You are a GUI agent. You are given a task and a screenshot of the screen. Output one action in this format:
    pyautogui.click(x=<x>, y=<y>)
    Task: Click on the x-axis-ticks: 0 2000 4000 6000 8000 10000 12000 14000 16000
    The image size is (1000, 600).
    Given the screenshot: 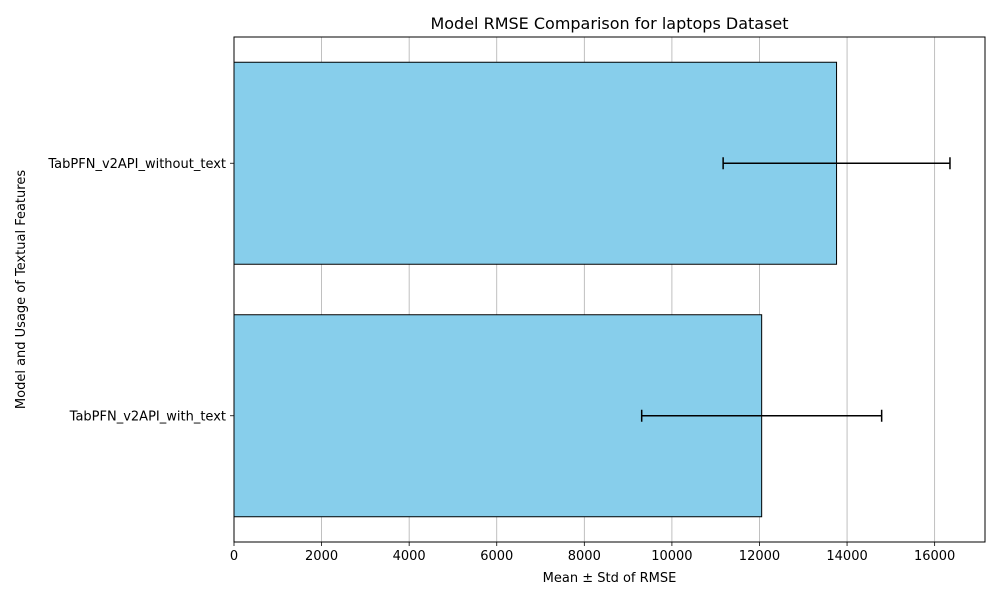 What is the action you would take?
    pyautogui.click(x=592, y=553)
    